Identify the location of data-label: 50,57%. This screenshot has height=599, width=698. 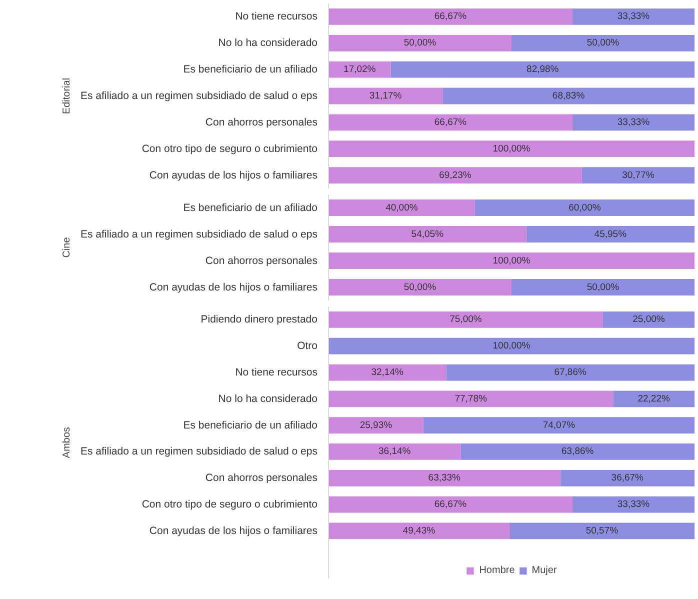
(602, 530).